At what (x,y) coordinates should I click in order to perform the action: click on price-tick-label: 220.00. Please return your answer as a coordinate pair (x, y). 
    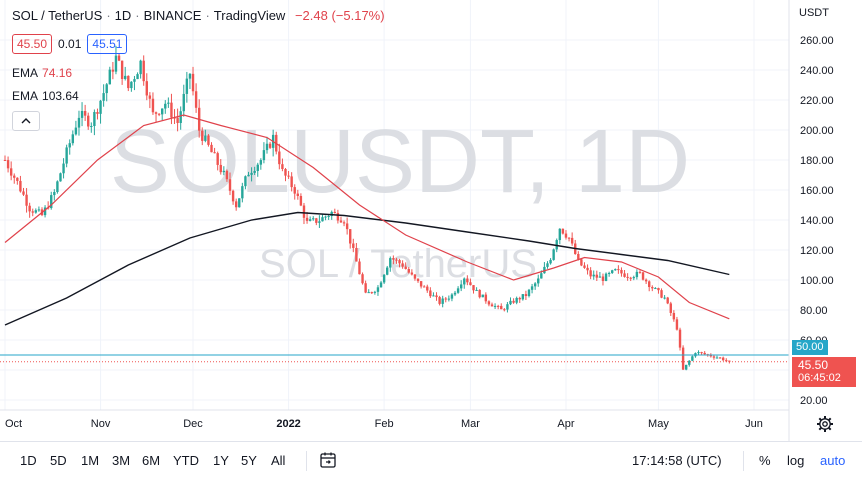
    Looking at the image, I should click on (817, 101).